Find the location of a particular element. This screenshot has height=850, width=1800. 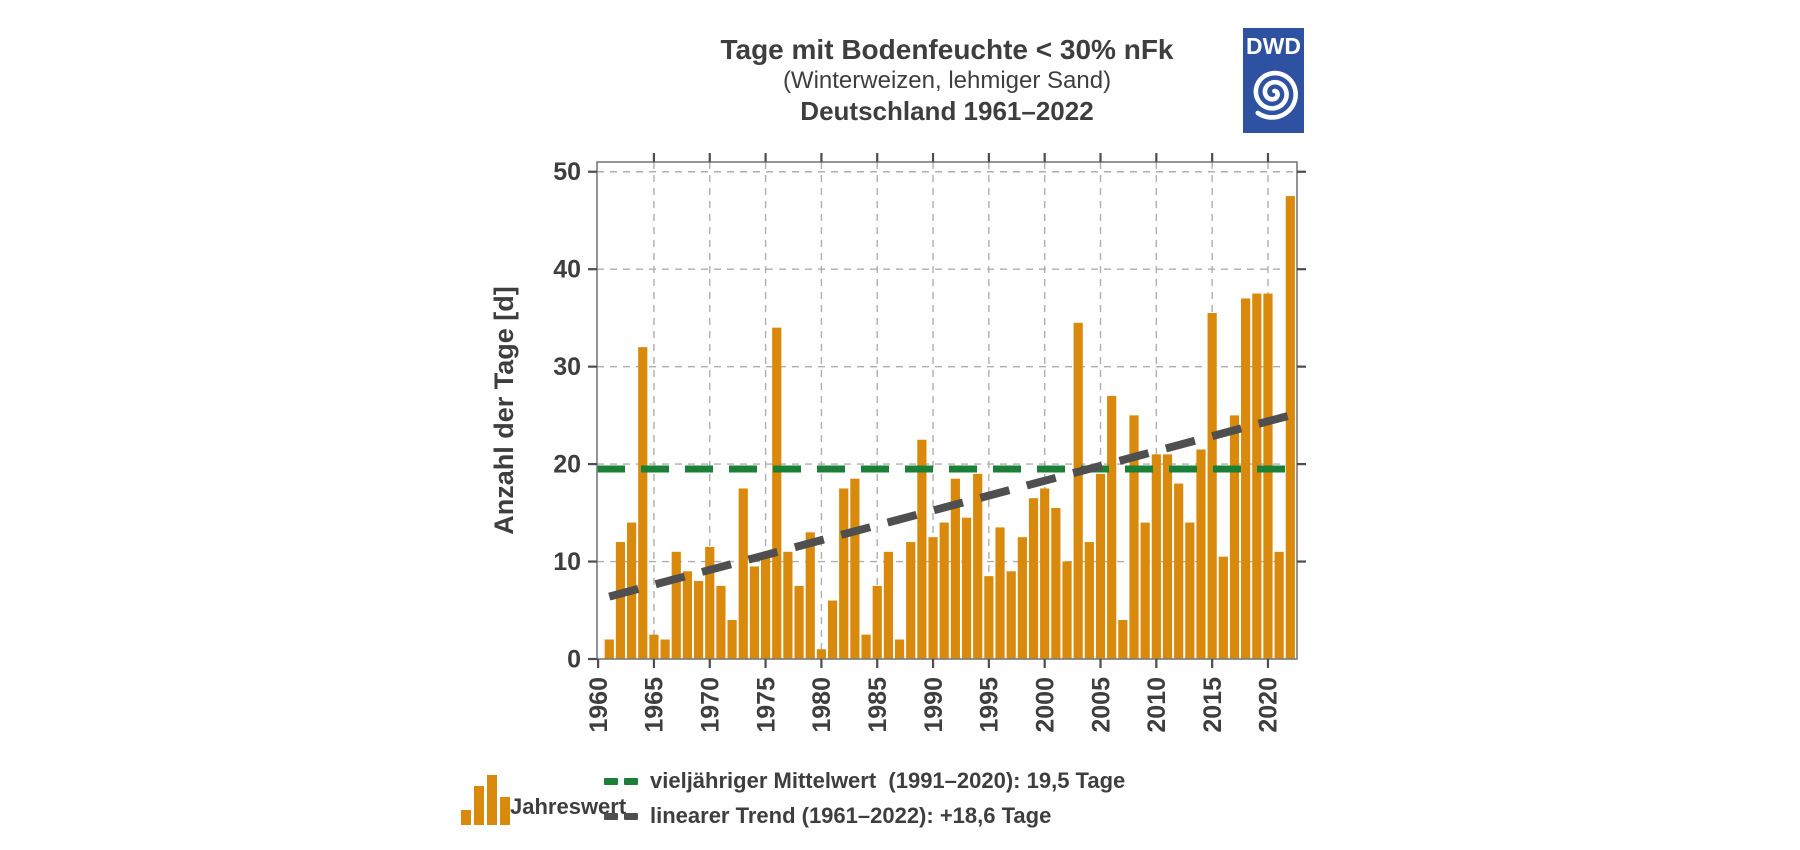

bar-1977 is located at coordinates (788, 605).